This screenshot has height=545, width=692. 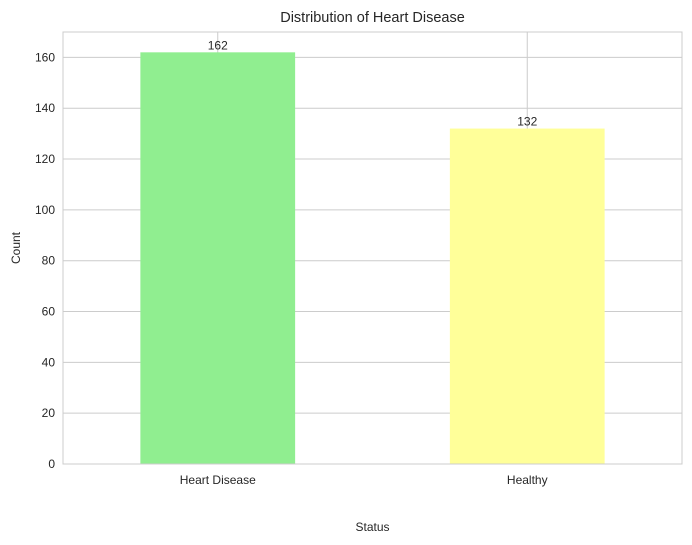 I want to click on x-tick-label: Heart Disease, so click(x=218, y=480).